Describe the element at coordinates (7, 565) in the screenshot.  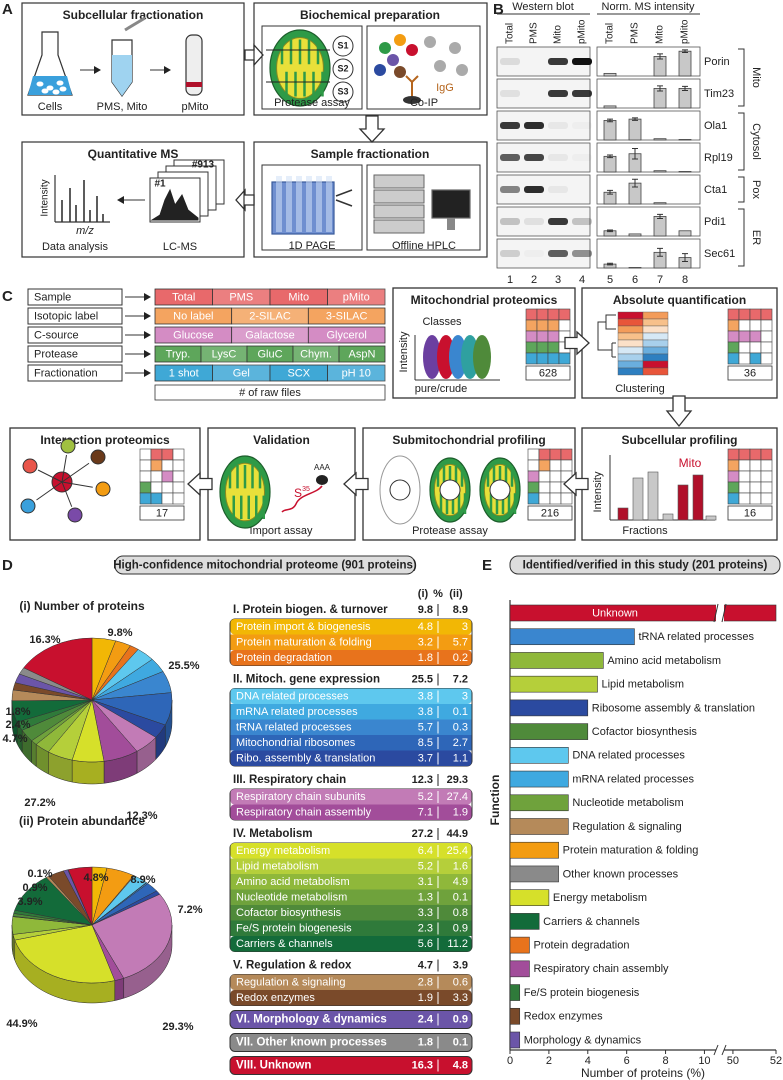
I see `panel-label: D` at that location.